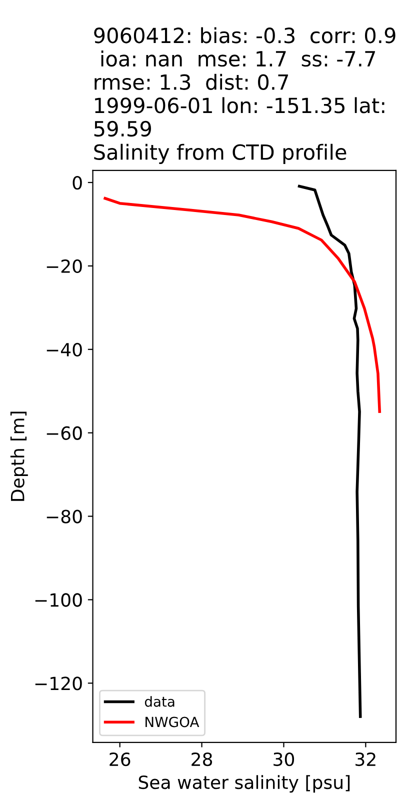 This screenshot has width=400, height=800. Describe the element at coordinates (284, 759) in the screenshot. I see `x-tick-label: 30` at that location.